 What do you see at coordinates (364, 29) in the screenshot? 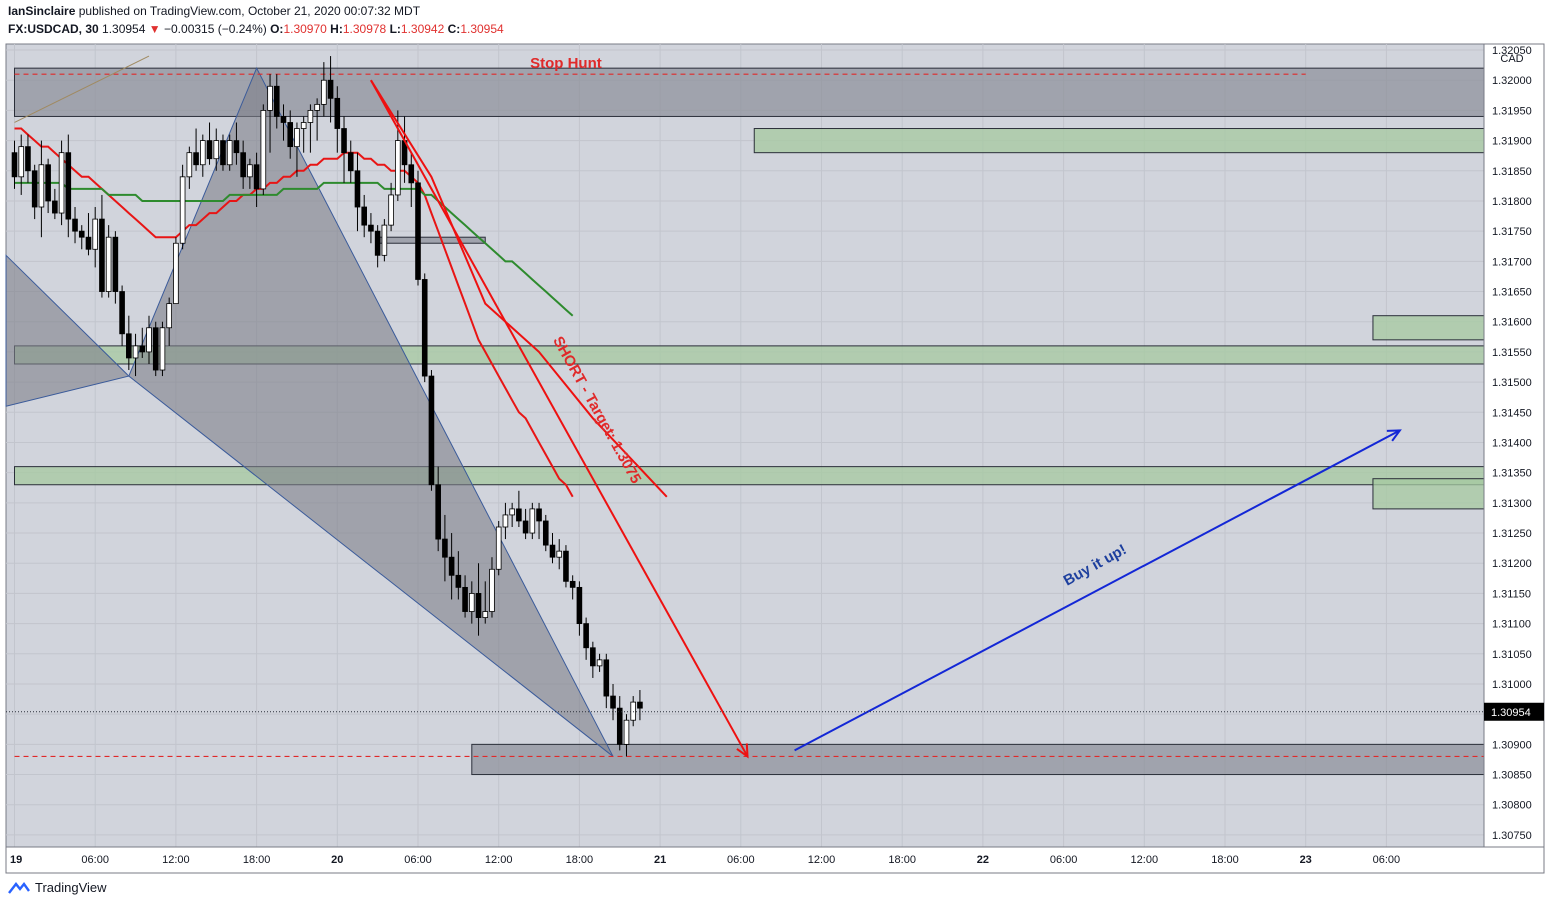
I see `high-value: 1.30978` at bounding box center [364, 29].